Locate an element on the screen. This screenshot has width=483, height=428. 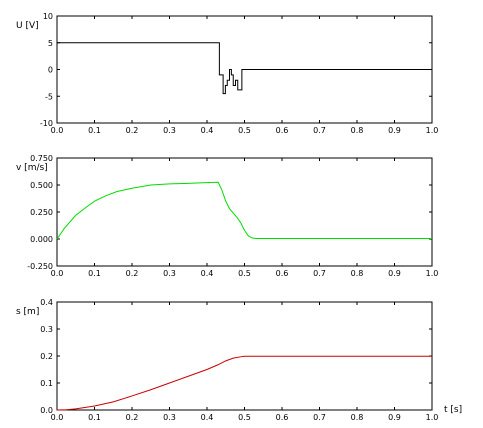
position-ylabel: s [m] is located at coordinates (27, 312).